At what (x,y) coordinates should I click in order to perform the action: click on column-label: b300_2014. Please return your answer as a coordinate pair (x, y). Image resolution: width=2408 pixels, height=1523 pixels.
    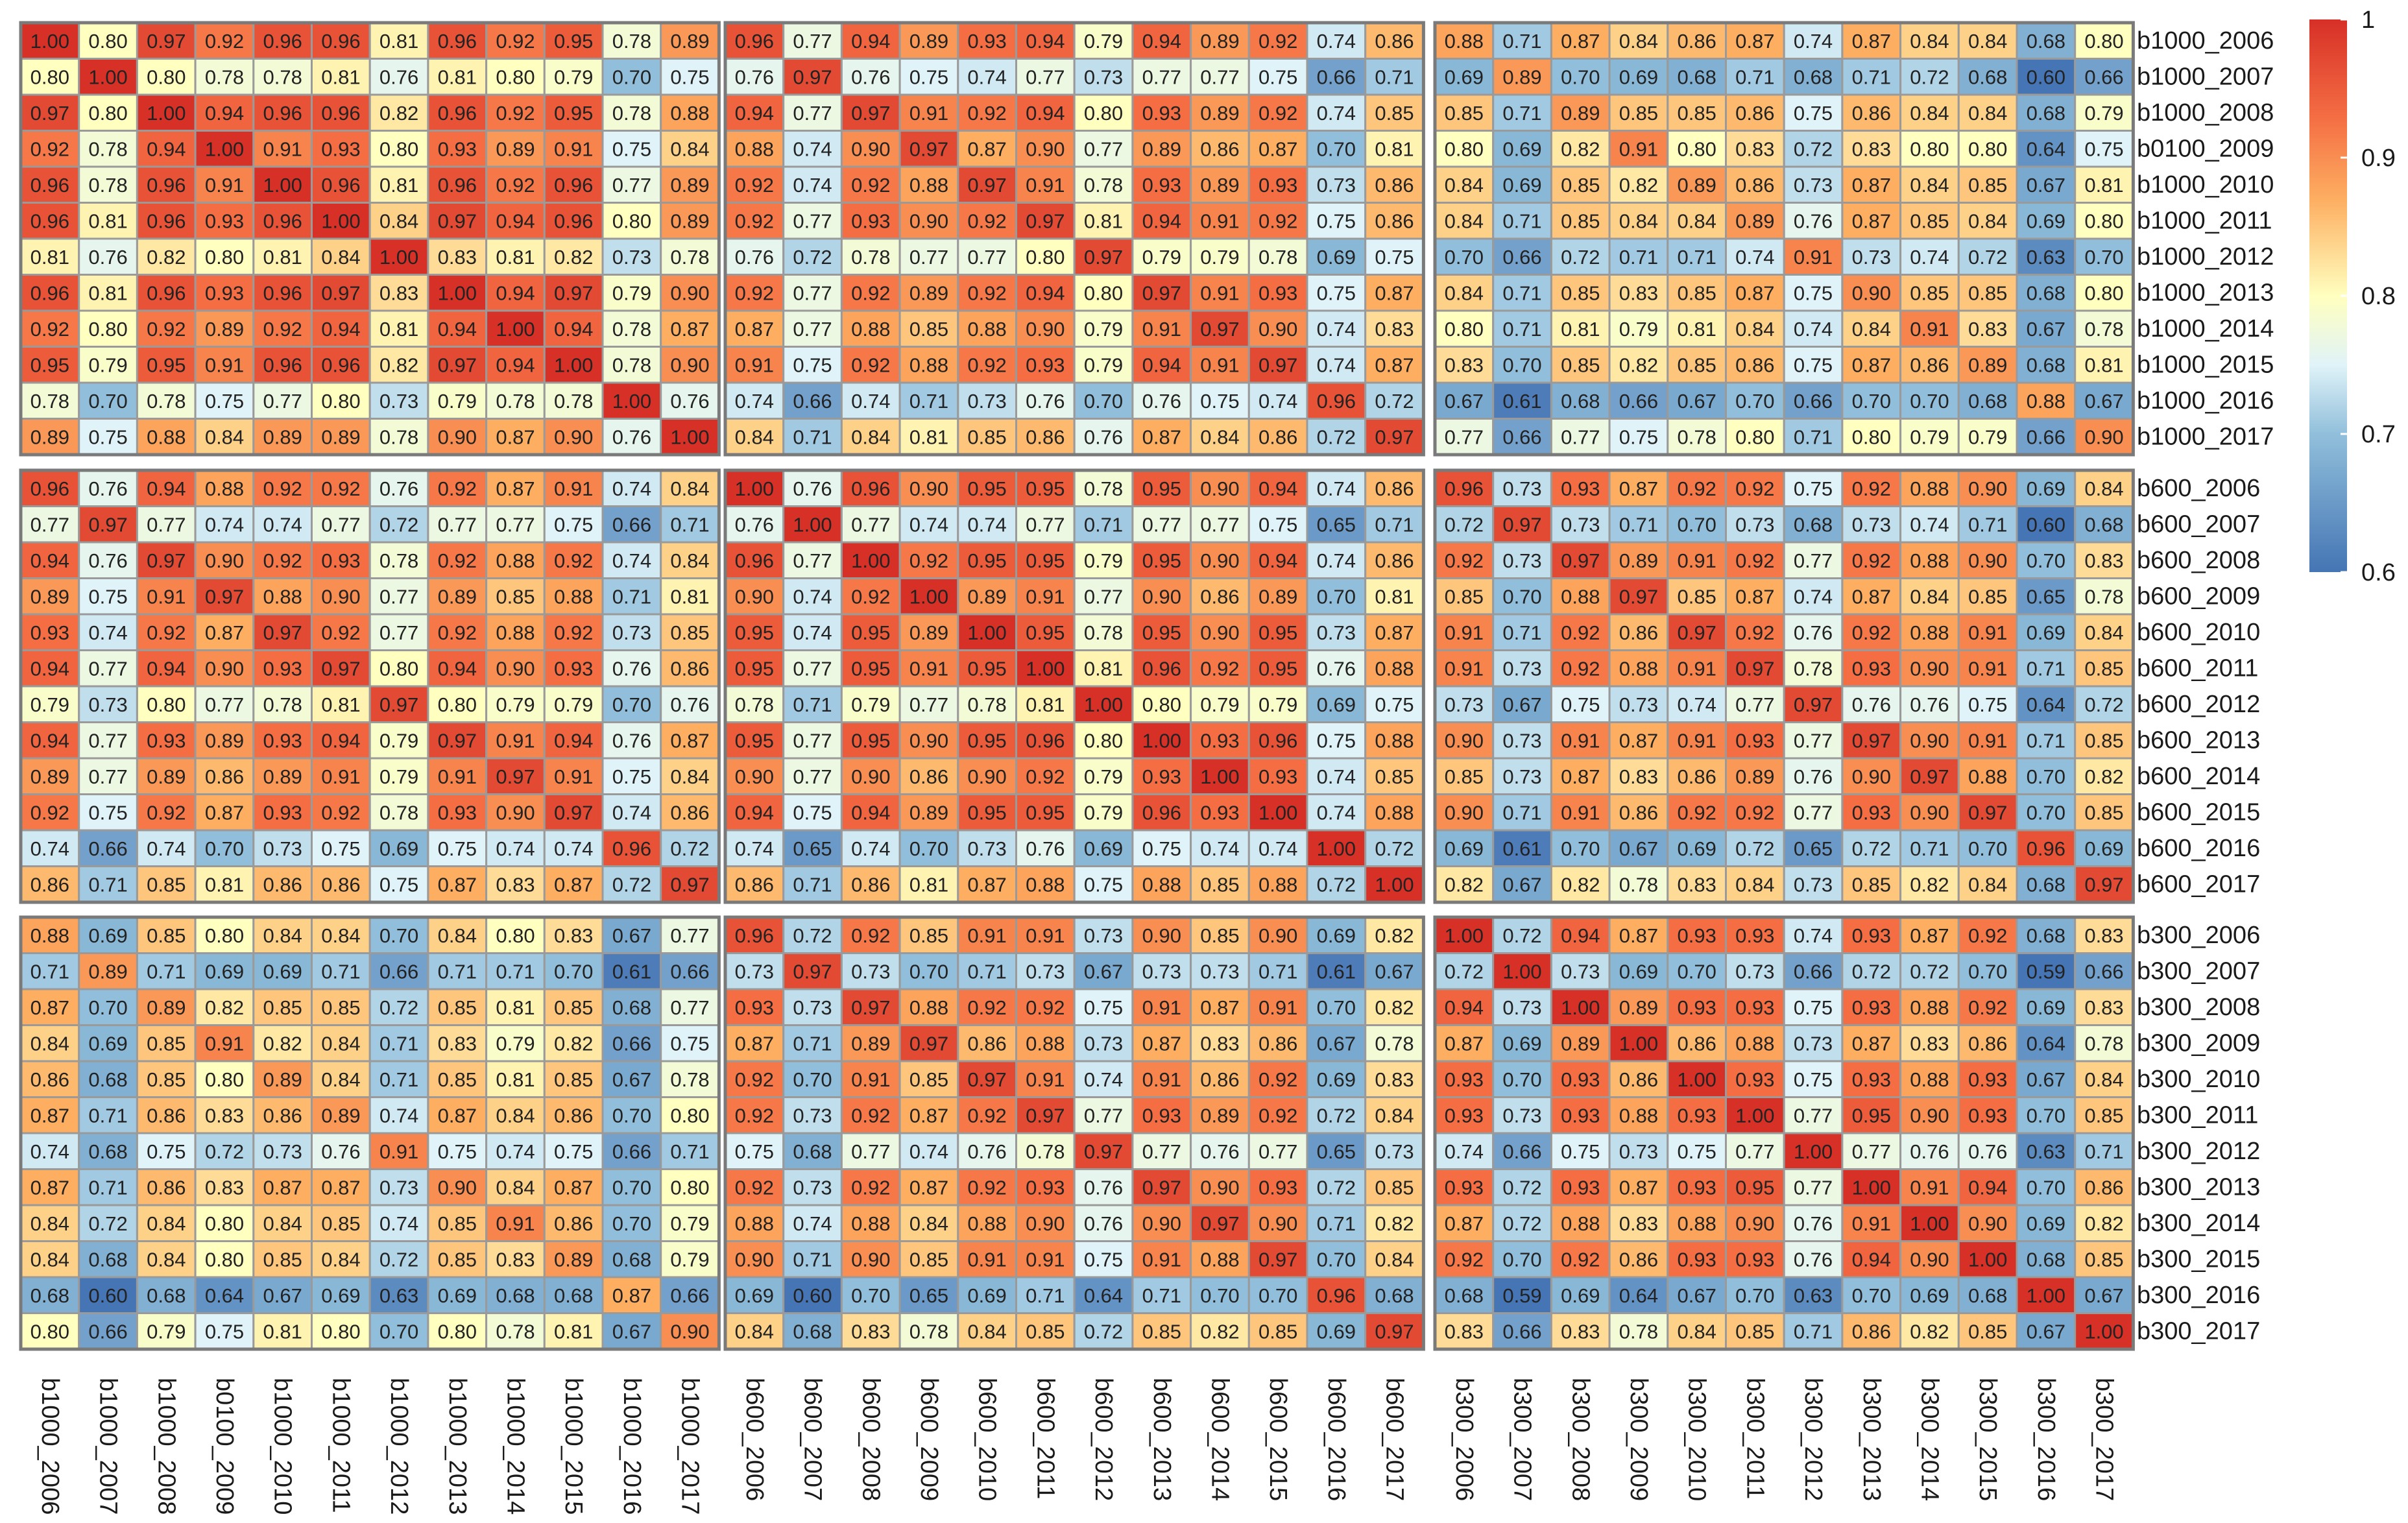
    Looking at the image, I should click on (1929, 1439).